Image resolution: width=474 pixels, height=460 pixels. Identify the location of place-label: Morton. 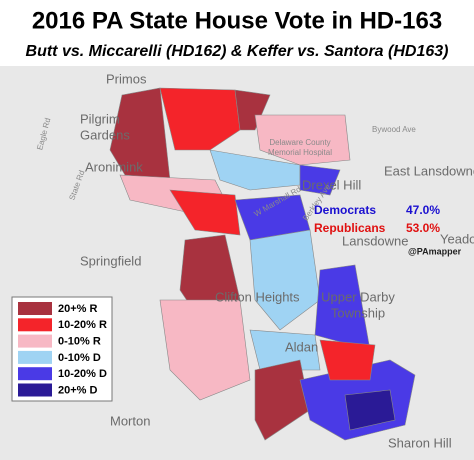
(130, 420).